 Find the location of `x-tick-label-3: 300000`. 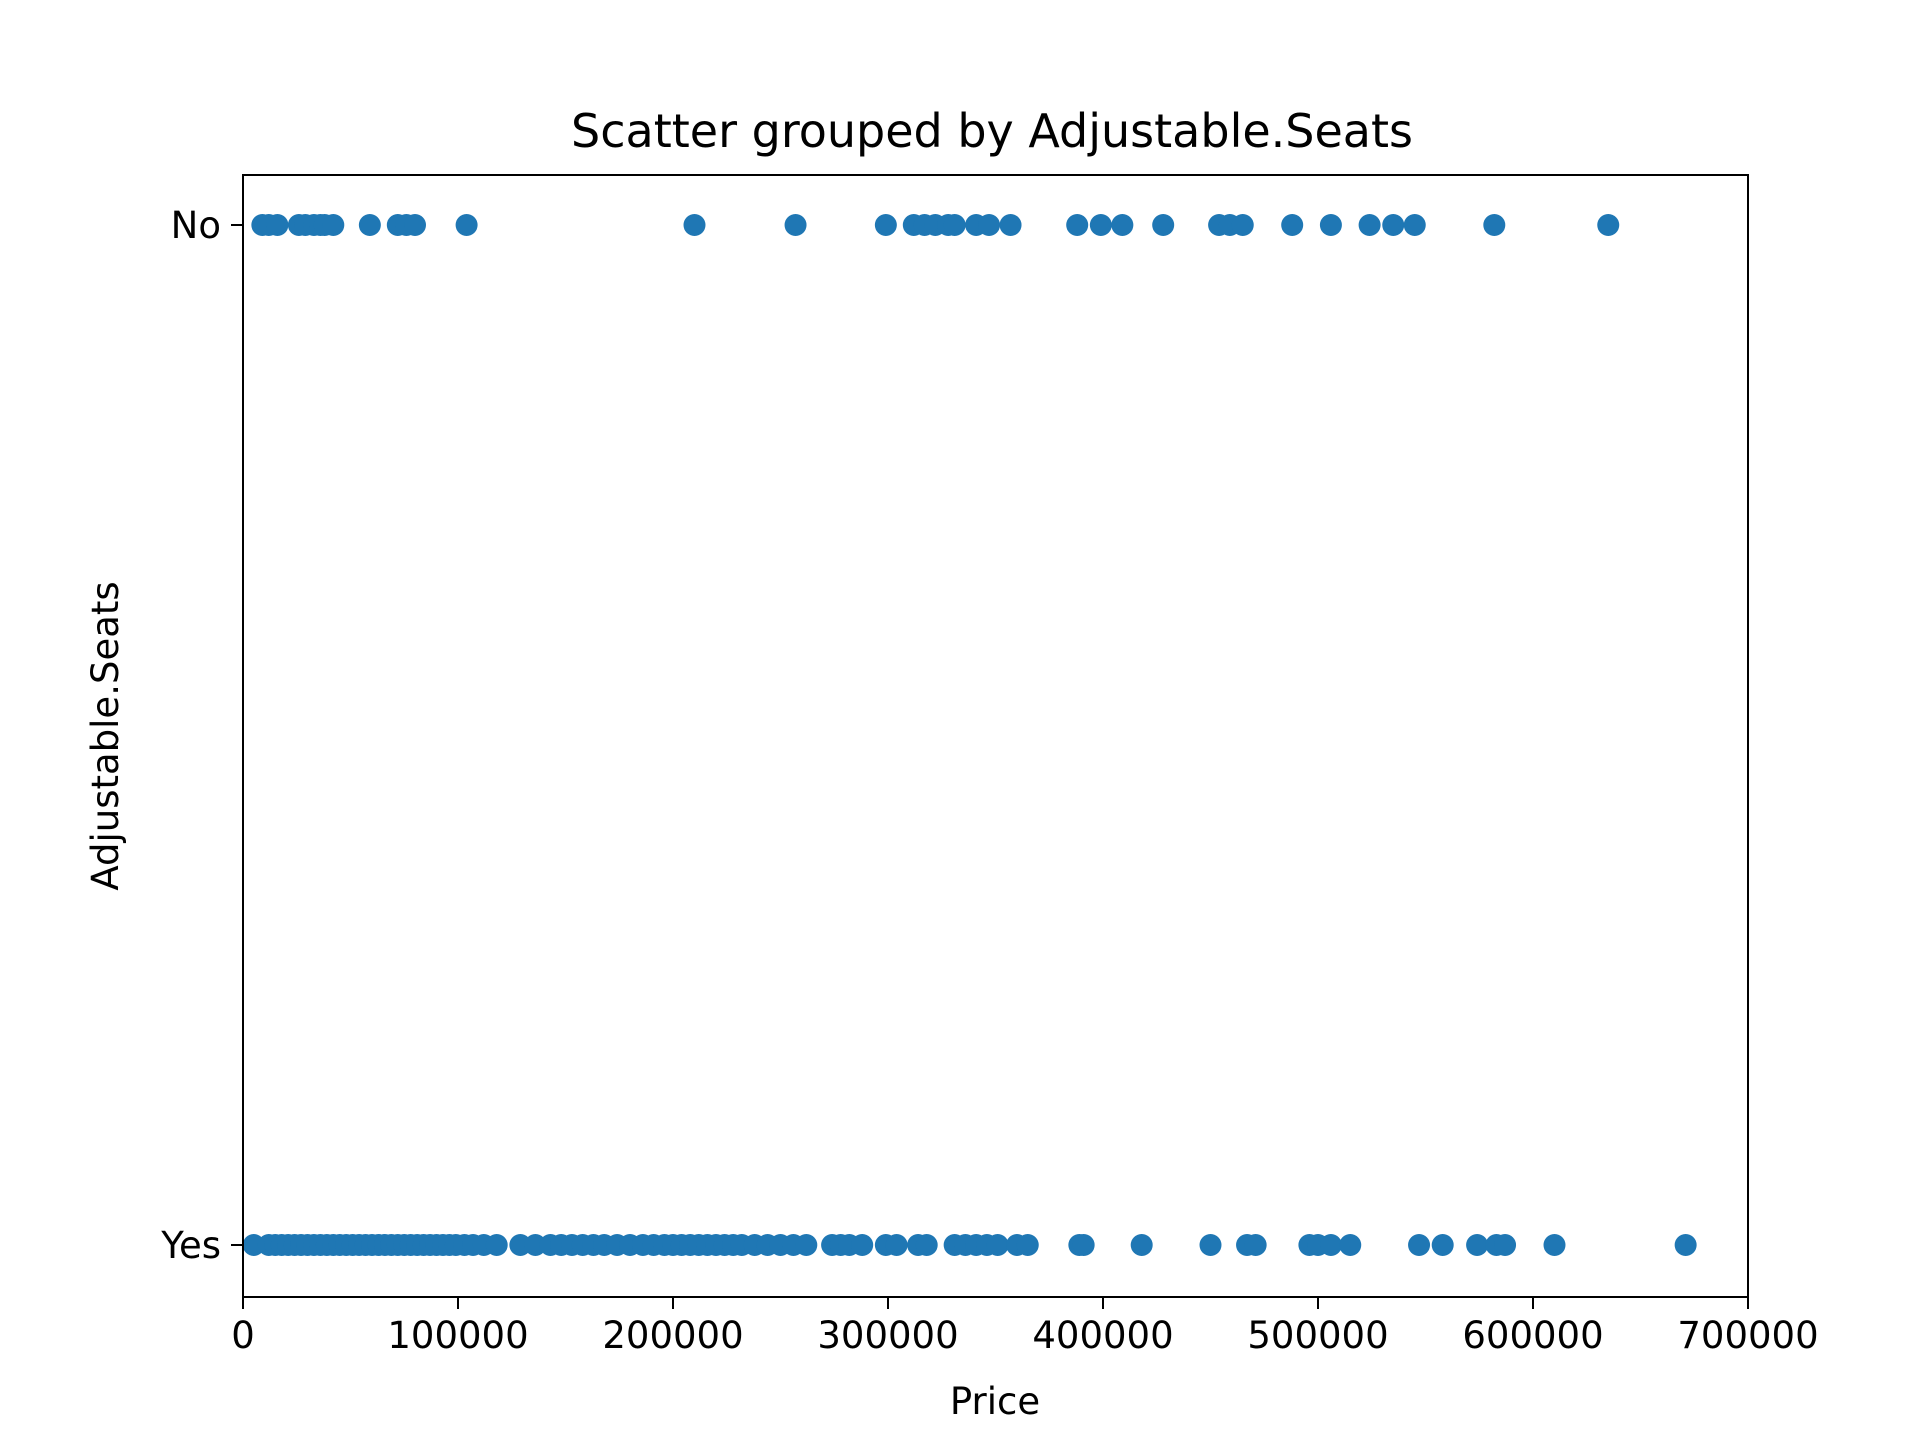

x-tick-label-3: 300000 is located at coordinates (887, 1335).